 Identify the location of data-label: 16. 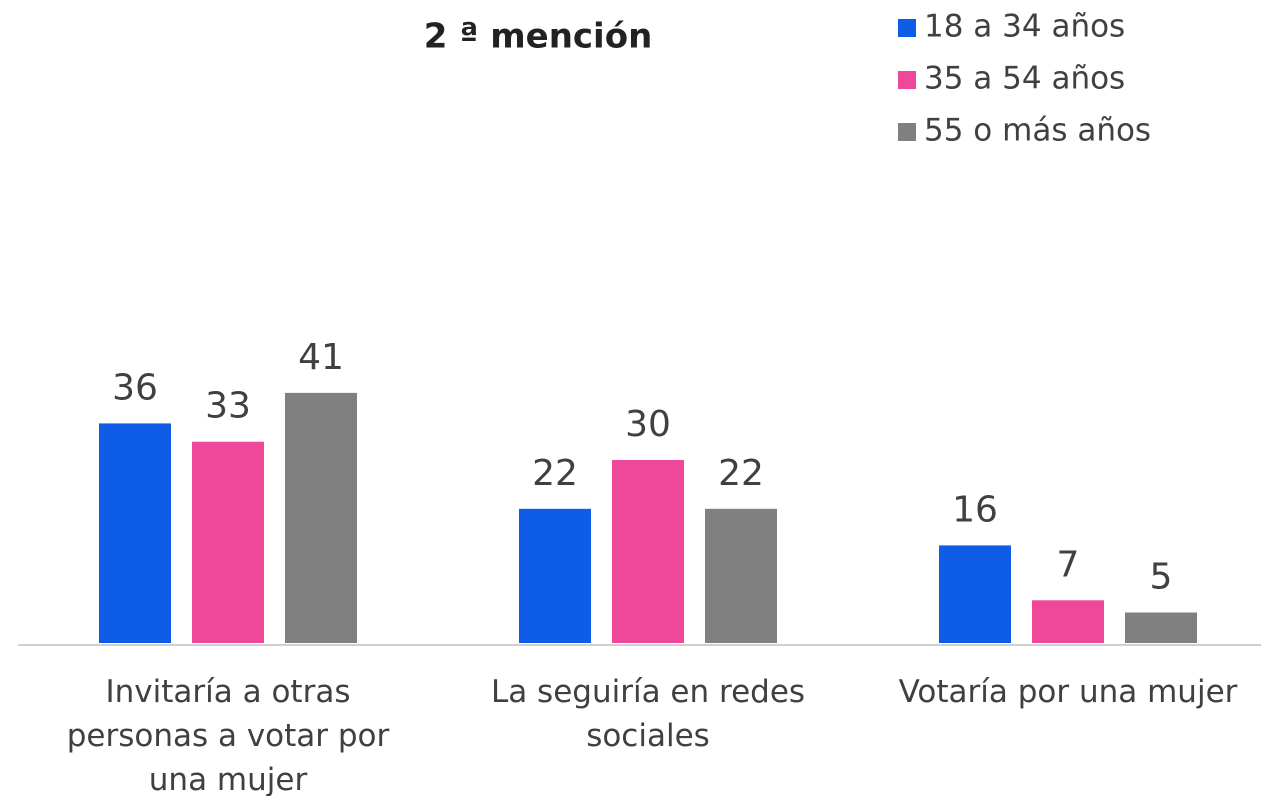
(975, 509).